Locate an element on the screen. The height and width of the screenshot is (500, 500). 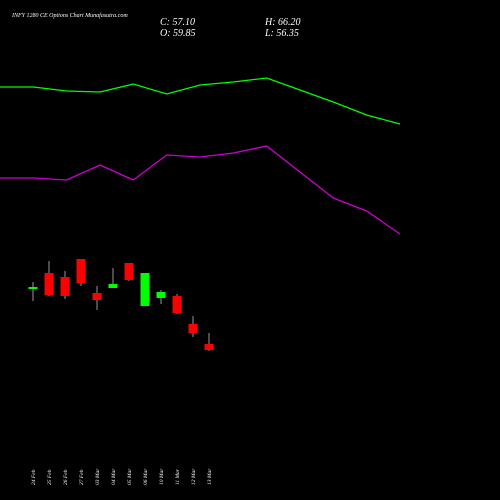
x-tick-label: 06 Mar is located at coordinates (146, 476).